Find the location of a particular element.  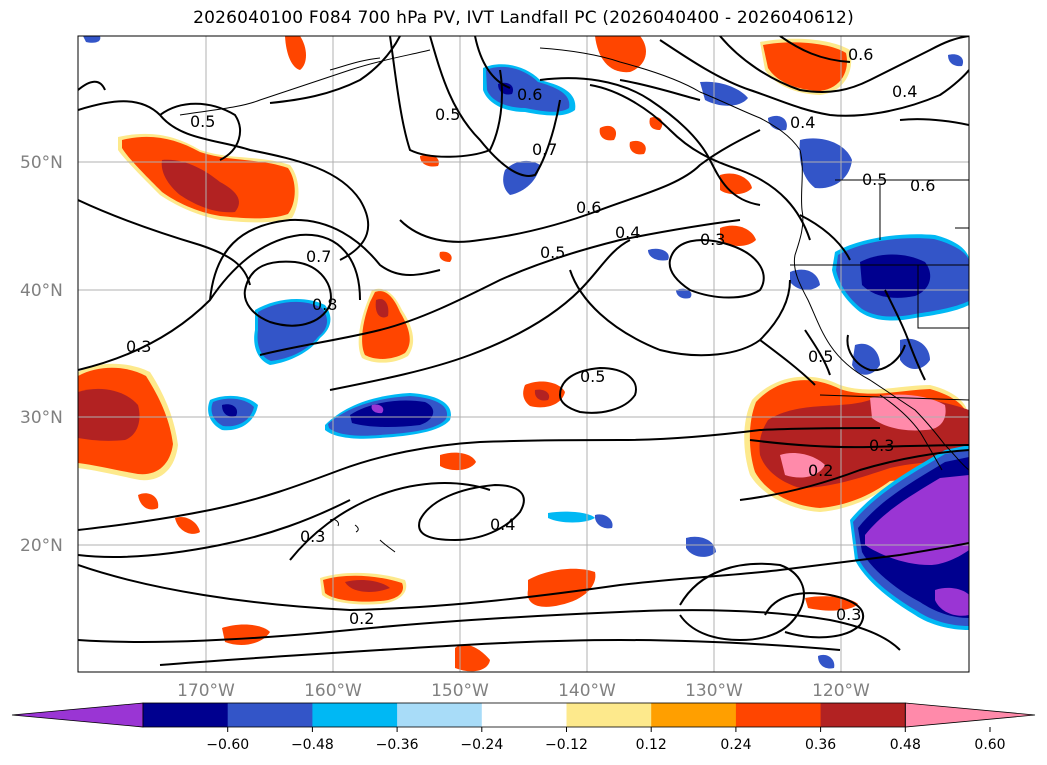

colorbar-tick-label: −0.60 is located at coordinates (227, 745).